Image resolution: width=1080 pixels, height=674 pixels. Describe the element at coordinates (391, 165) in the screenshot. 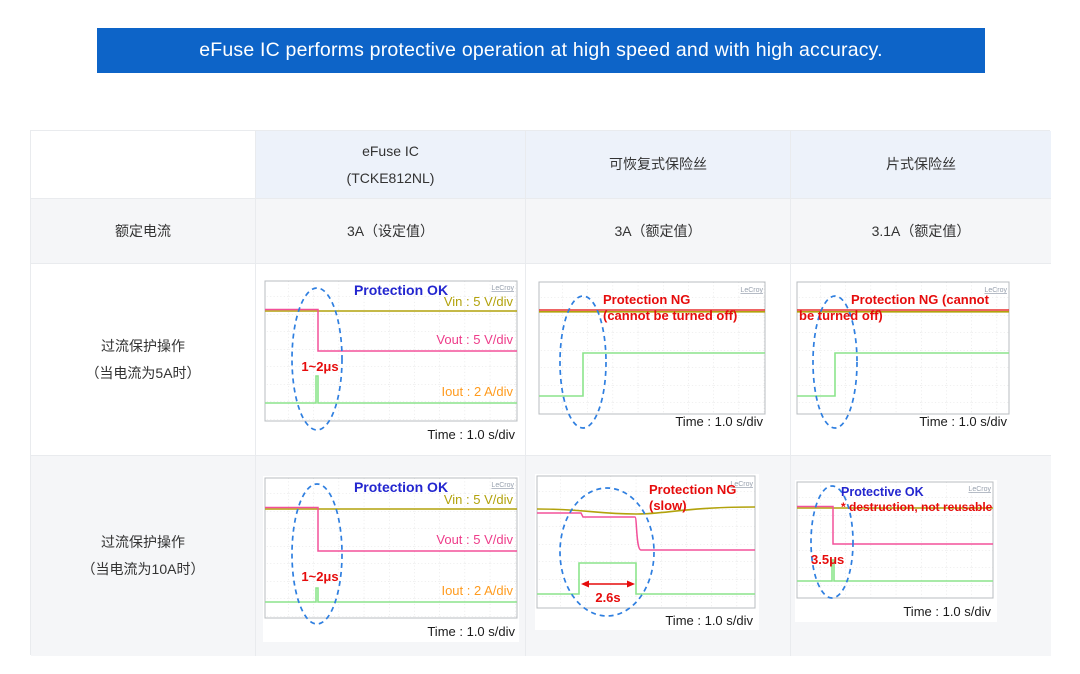

I see `header-efuse: eFuse IC (TCKE812NL)` at that location.